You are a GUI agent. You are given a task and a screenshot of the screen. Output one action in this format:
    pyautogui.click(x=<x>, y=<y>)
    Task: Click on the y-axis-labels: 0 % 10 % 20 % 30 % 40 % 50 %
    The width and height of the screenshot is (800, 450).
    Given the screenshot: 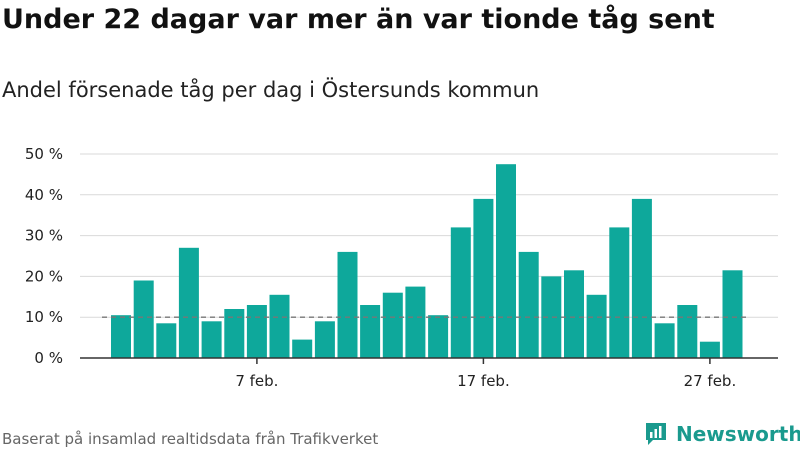 What is the action you would take?
    pyautogui.click(x=44, y=256)
    